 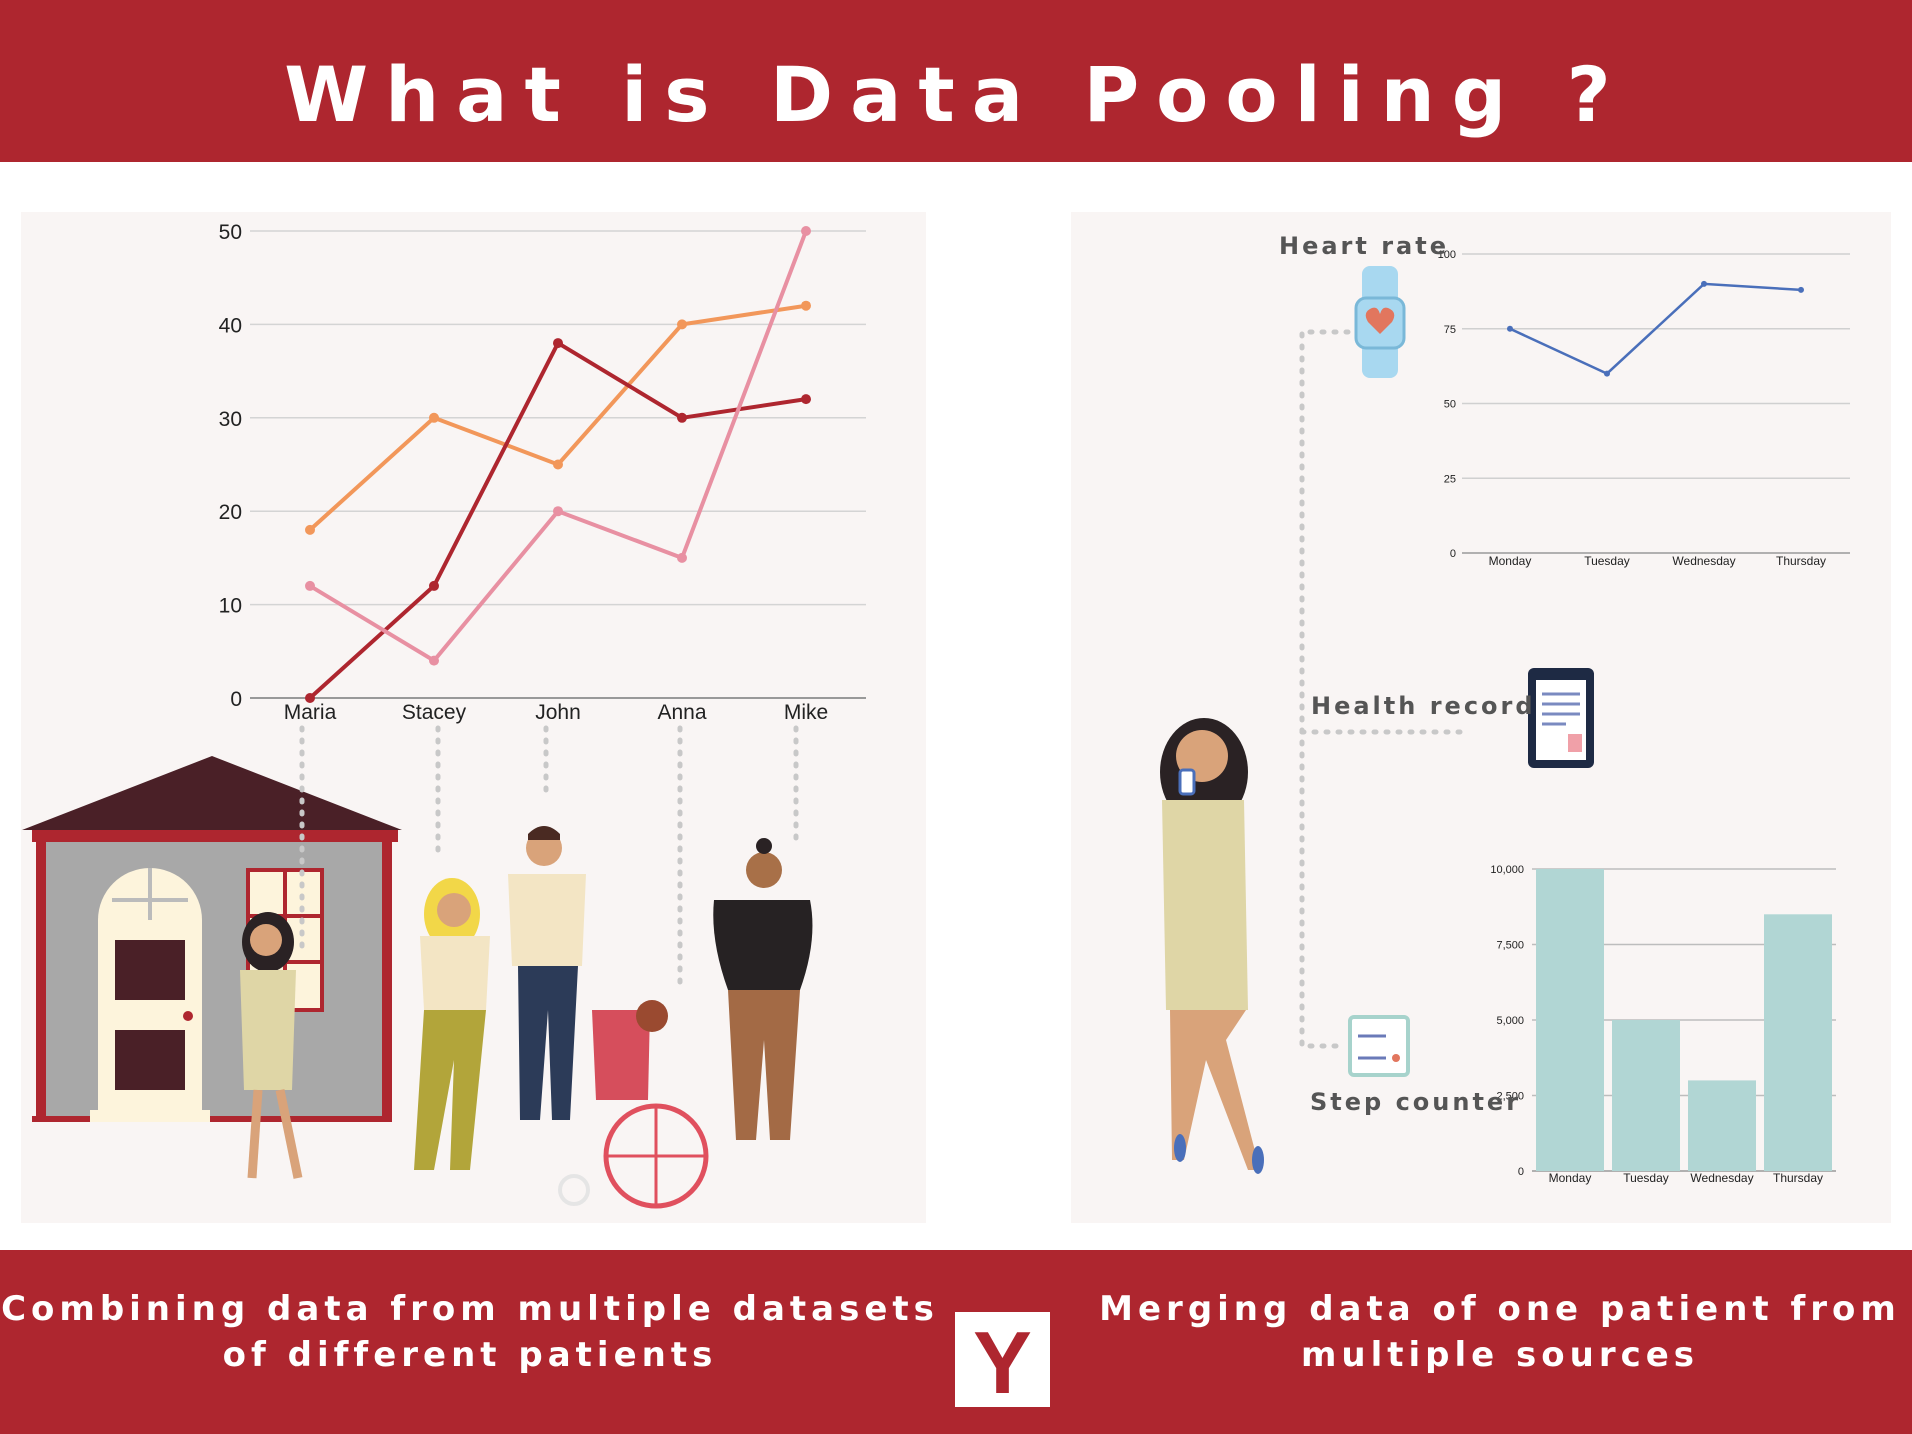 What do you see at coordinates (230, 512) in the screenshot?
I see `y-tick-label: 20` at bounding box center [230, 512].